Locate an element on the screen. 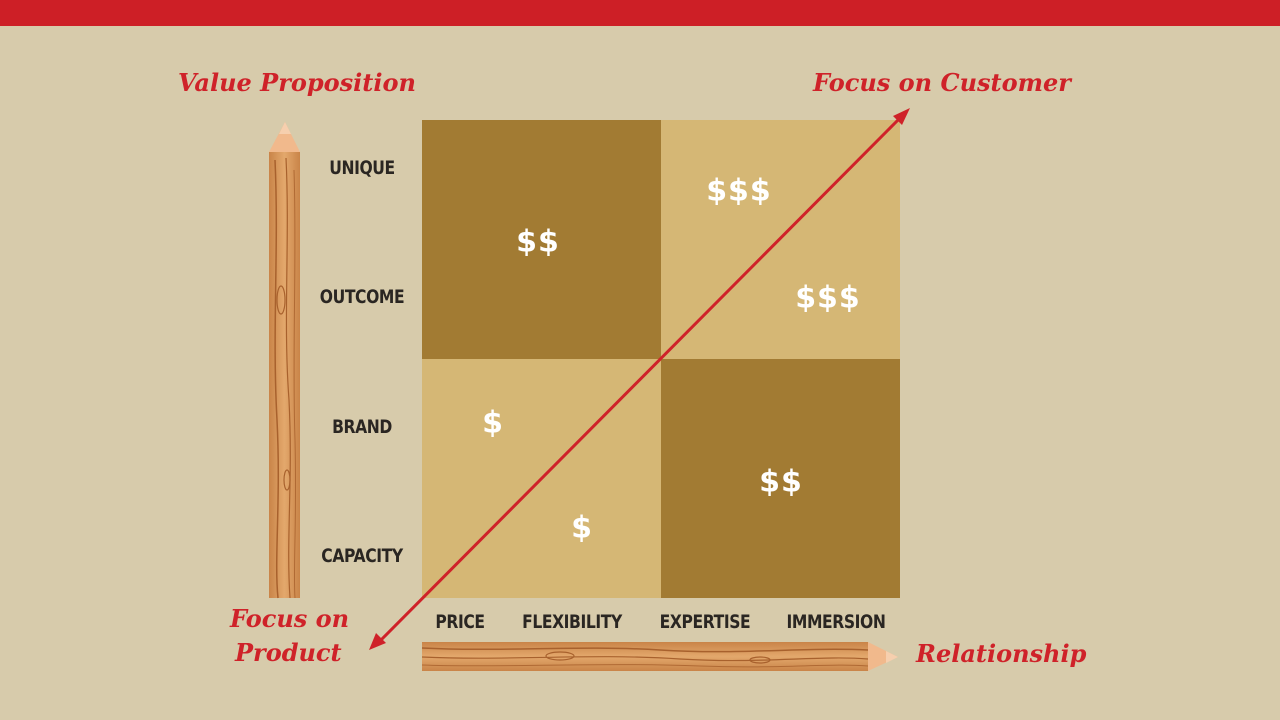  dollar-top-right-1: $$$ is located at coordinates (739, 191).